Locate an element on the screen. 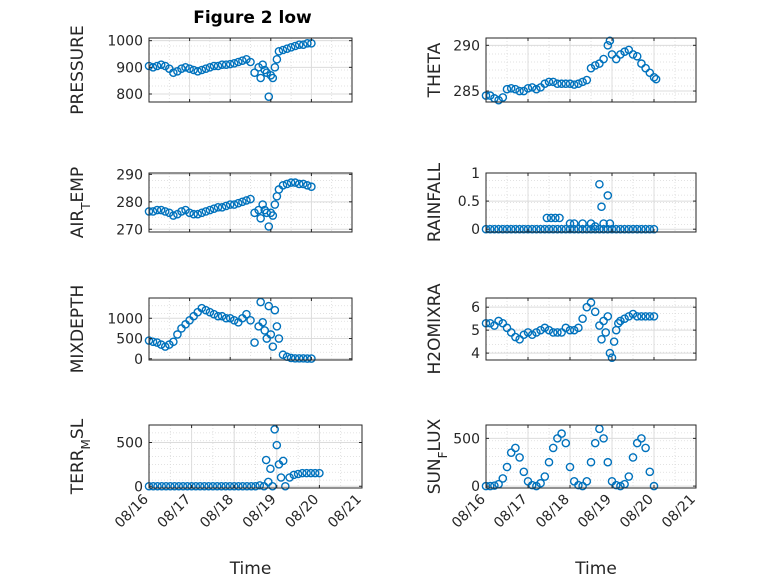 The height and width of the screenshot is (583, 778). y-axis-label: RAINFALL is located at coordinates (435, 202).